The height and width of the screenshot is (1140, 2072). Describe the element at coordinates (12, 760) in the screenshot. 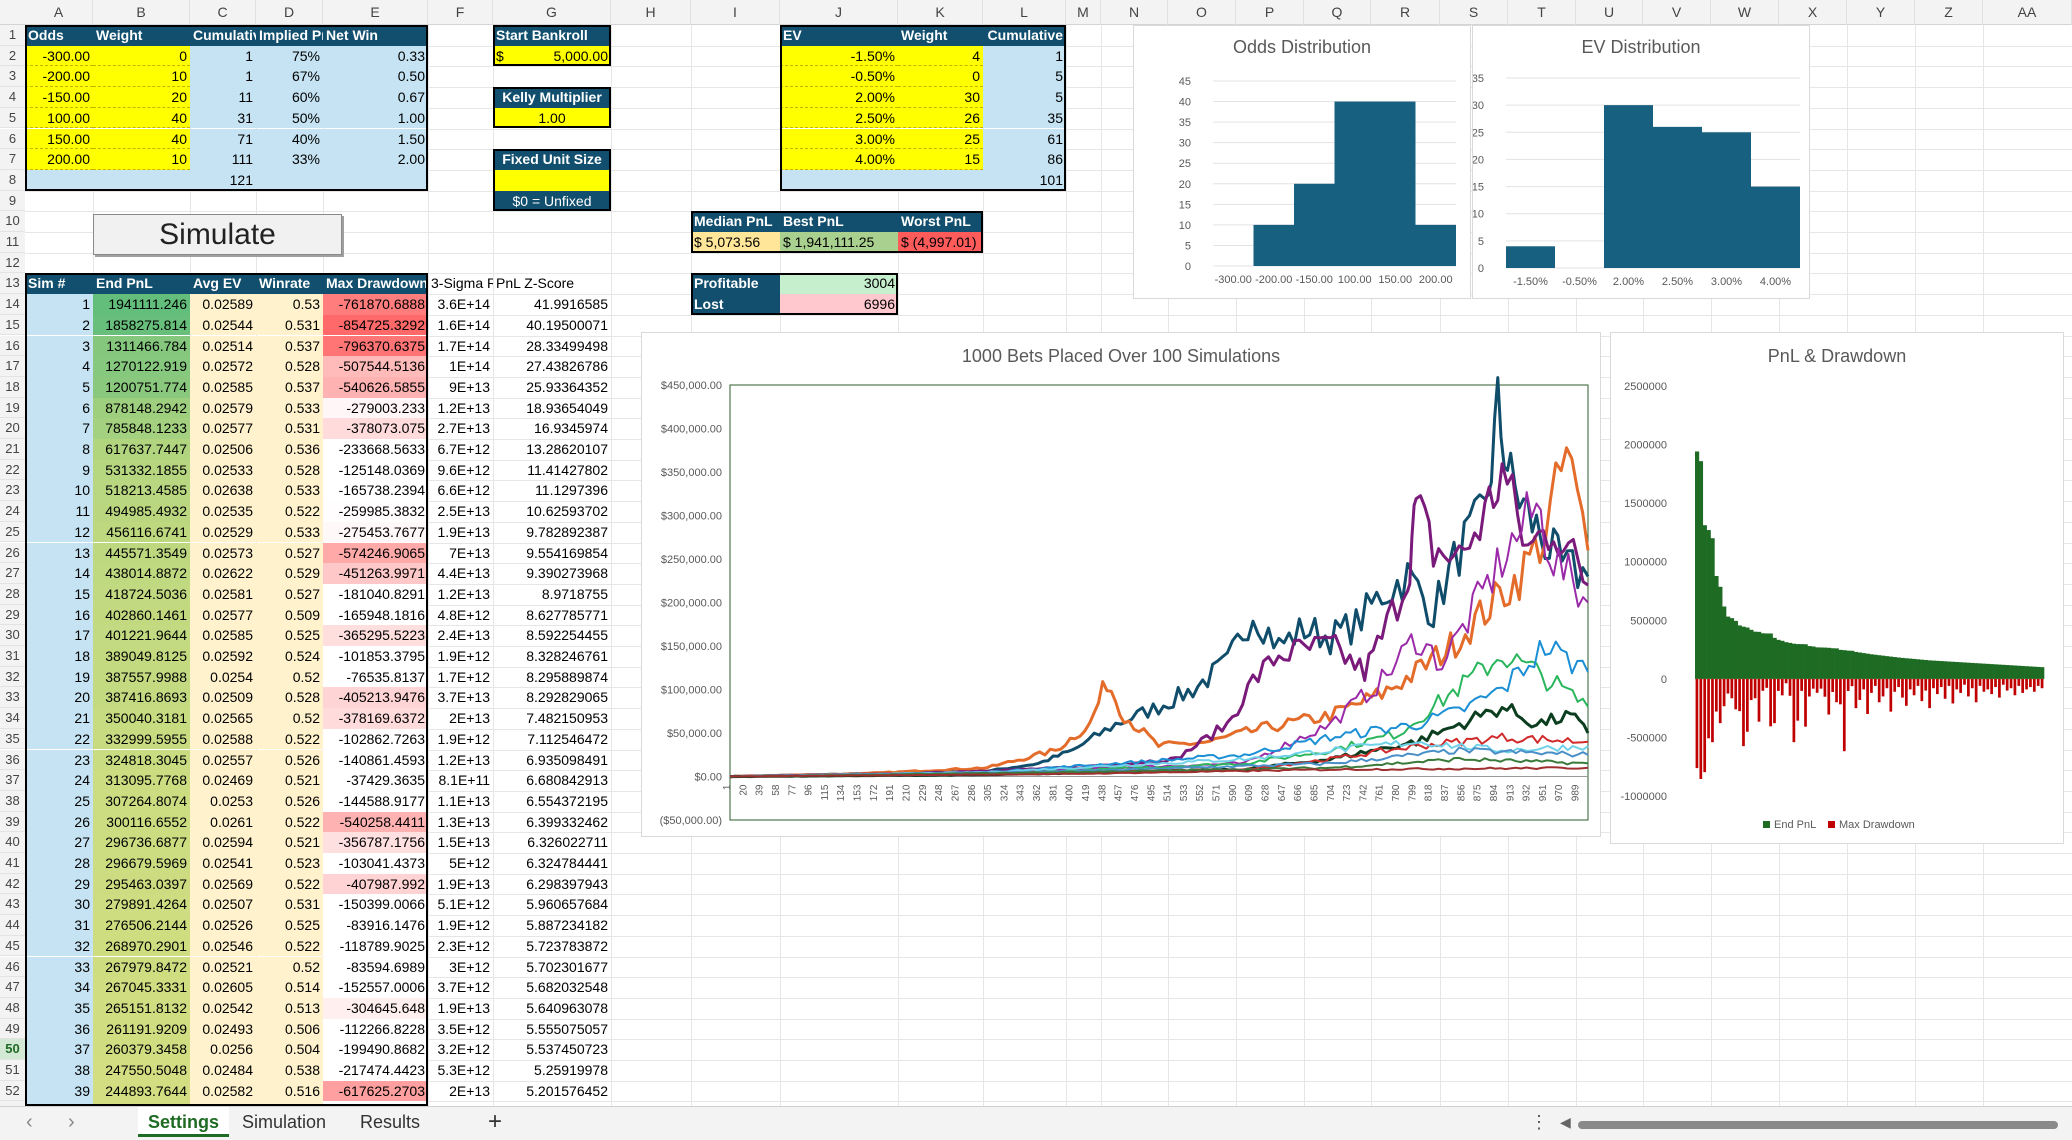

I see `row-header: 36` at that location.